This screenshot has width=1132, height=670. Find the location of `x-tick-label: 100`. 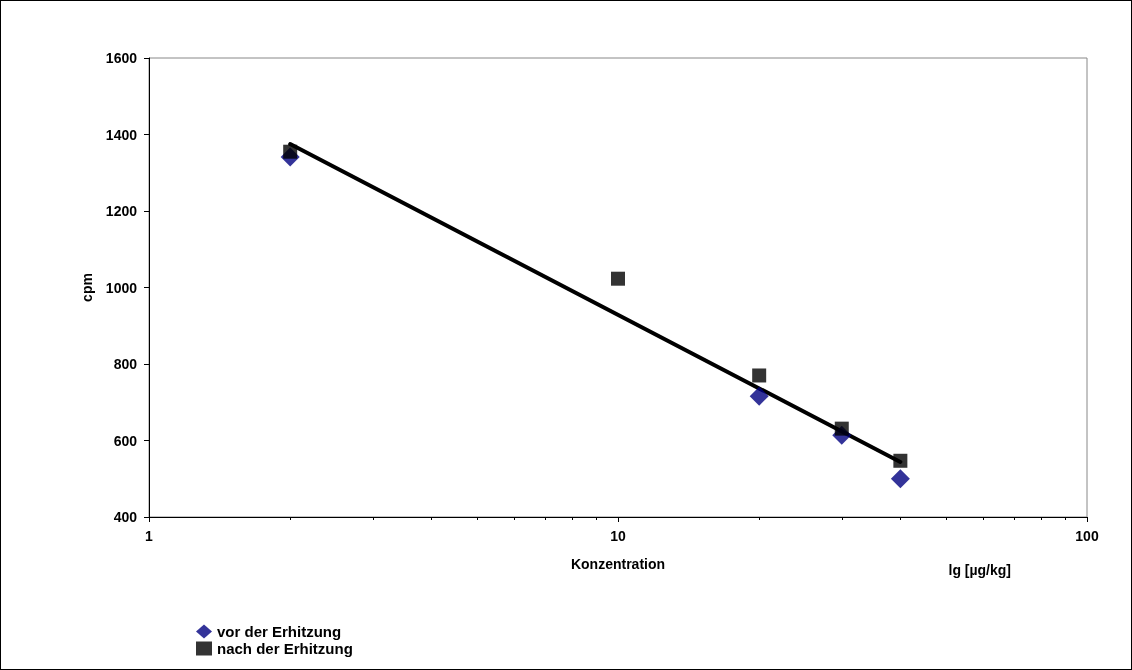

x-tick-label: 100 is located at coordinates (1087, 536).